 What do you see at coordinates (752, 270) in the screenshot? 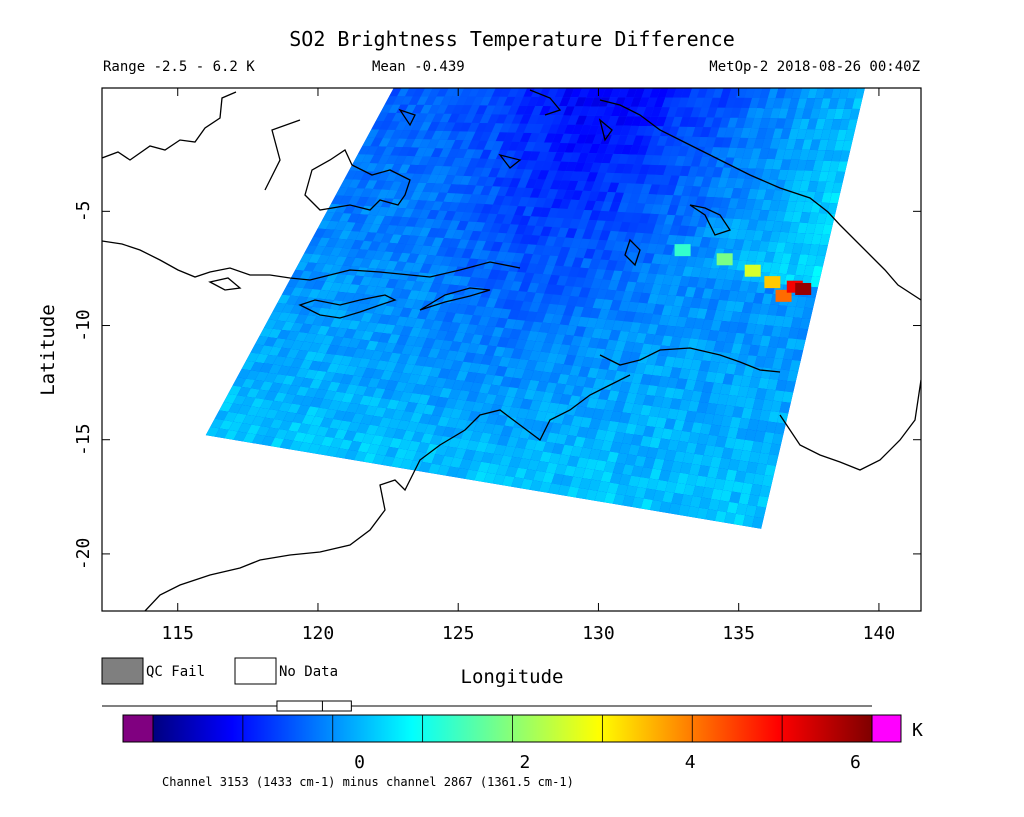
I see `hot-pixel` at bounding box center [752, 270].